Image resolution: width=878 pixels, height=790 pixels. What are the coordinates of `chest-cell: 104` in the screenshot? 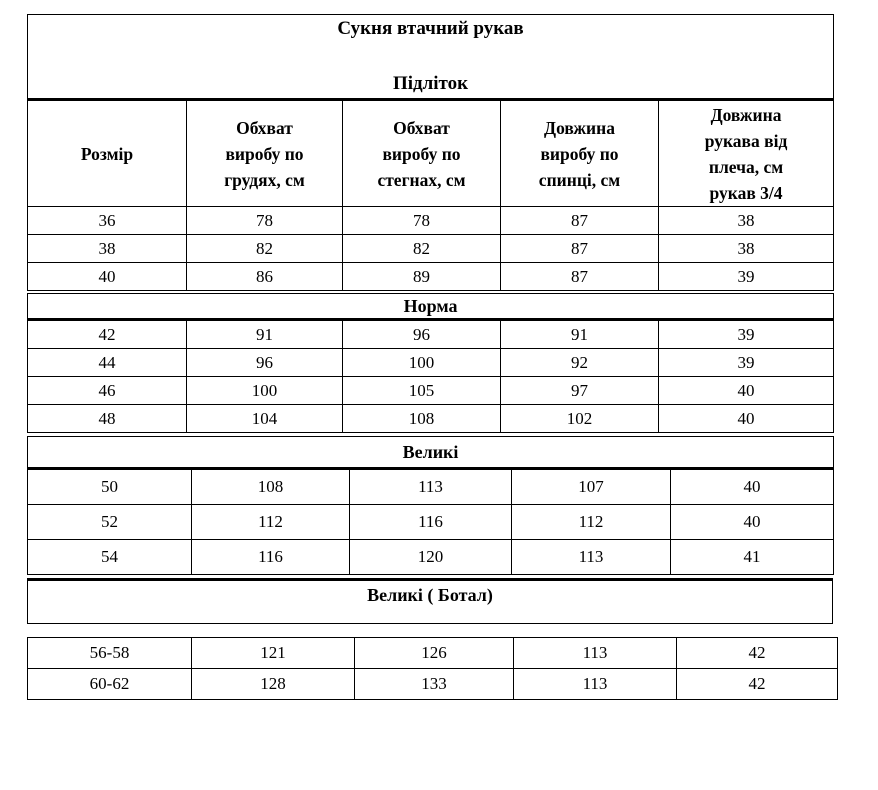 It's located at (264, 418).